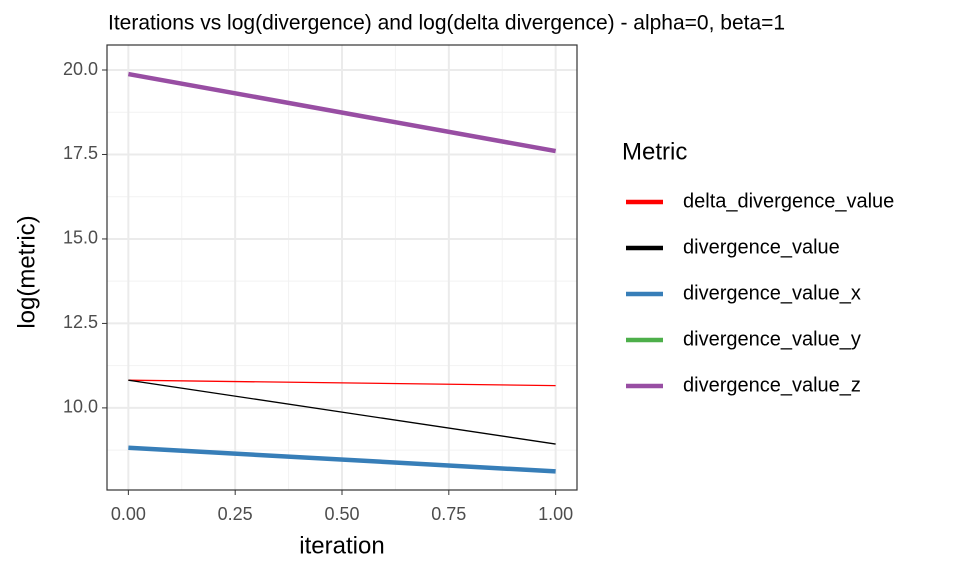  What do you see at coordinates (772, 339) in the screenshot?
I see `legend-label: divergence_value_y` at bounding box center [772, 339].